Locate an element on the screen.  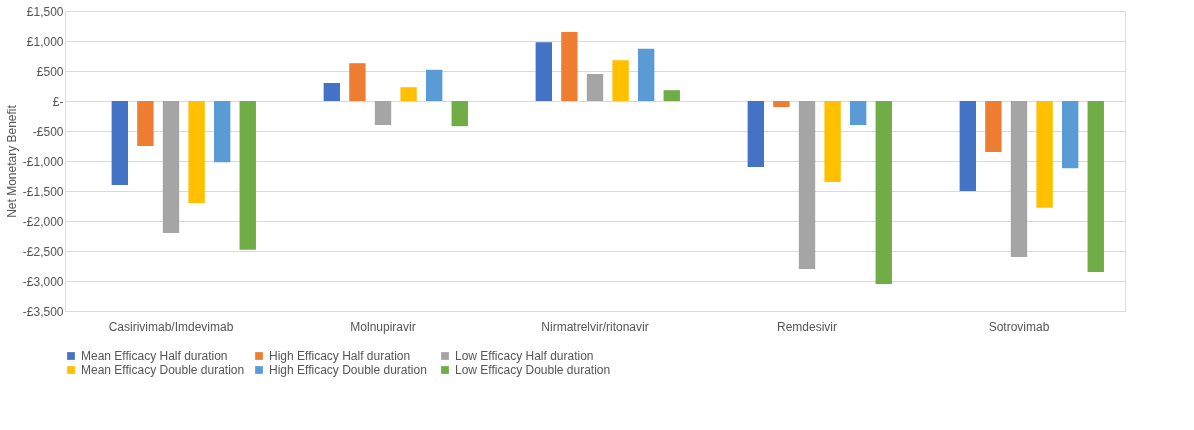
y-tick-label: £1,500 is located at coordinates (45, 11).